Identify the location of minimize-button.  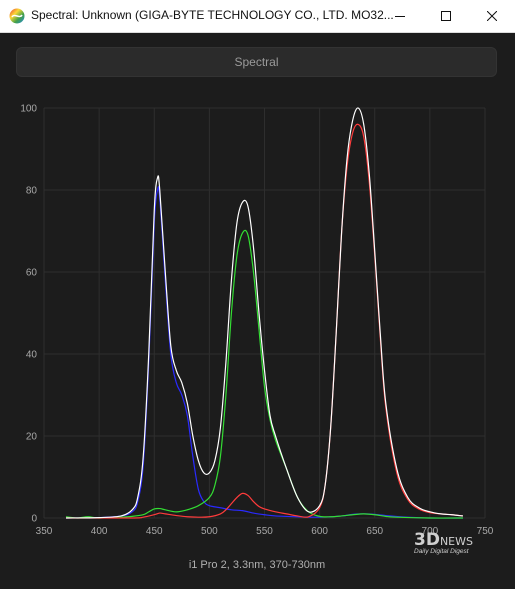
(400, 16).